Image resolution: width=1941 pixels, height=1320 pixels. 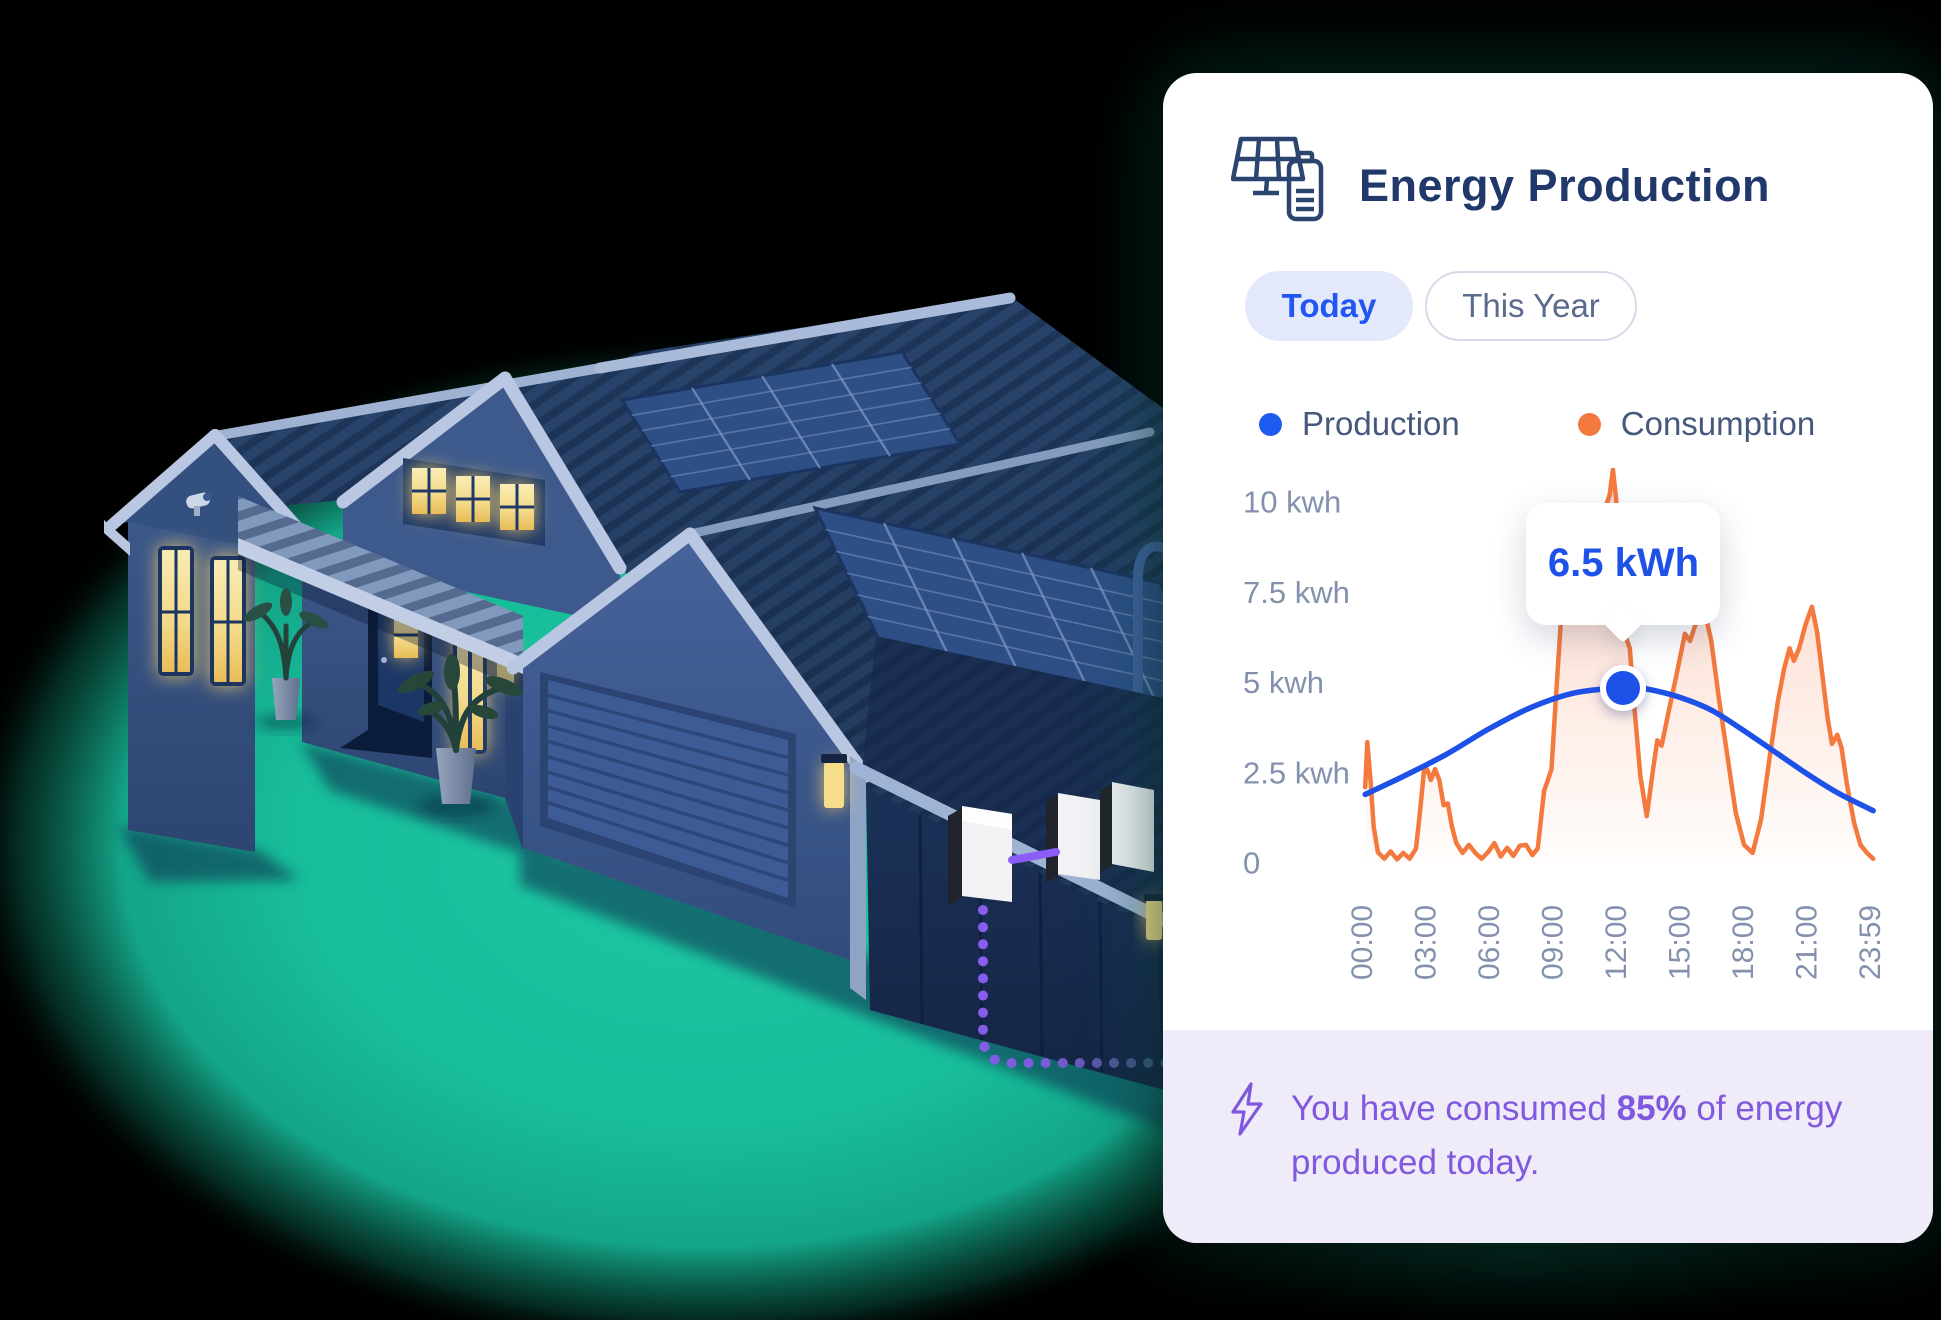 I want to click on consumption-percent: 85%, so click(x=1651, y=1108).